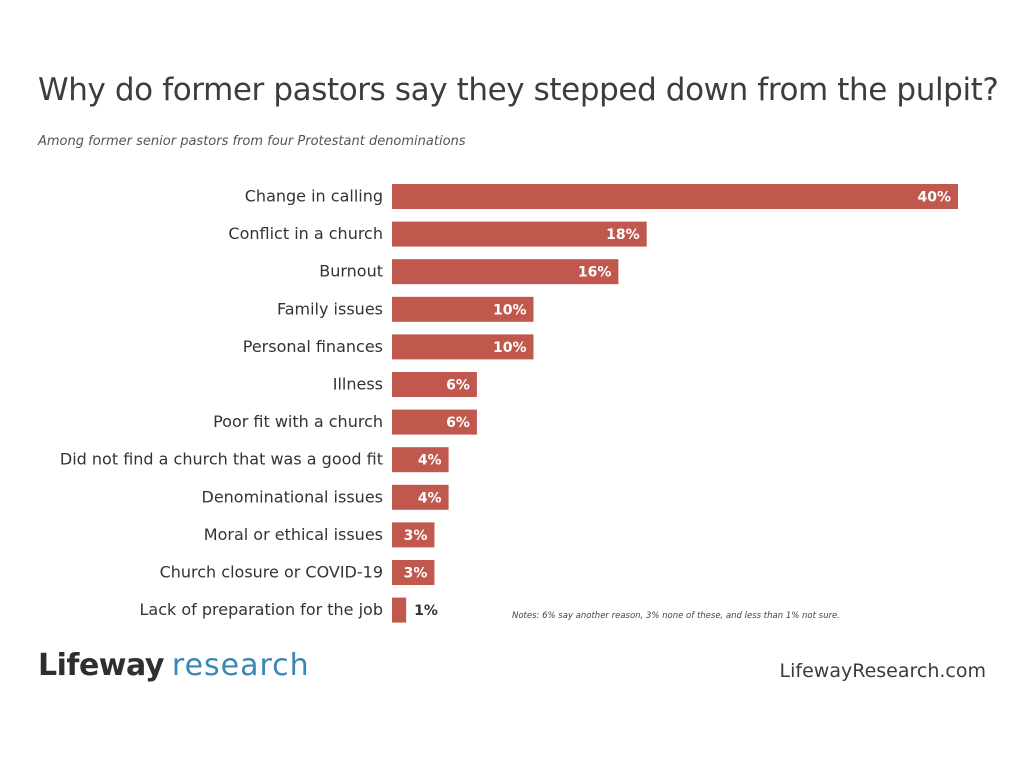 The width and height of the screenshot is (1024, 768). Describe the element at coordinates (314, 196) in the screenshot. I see `category-label-change-in-calling: Change in calling` at that location.